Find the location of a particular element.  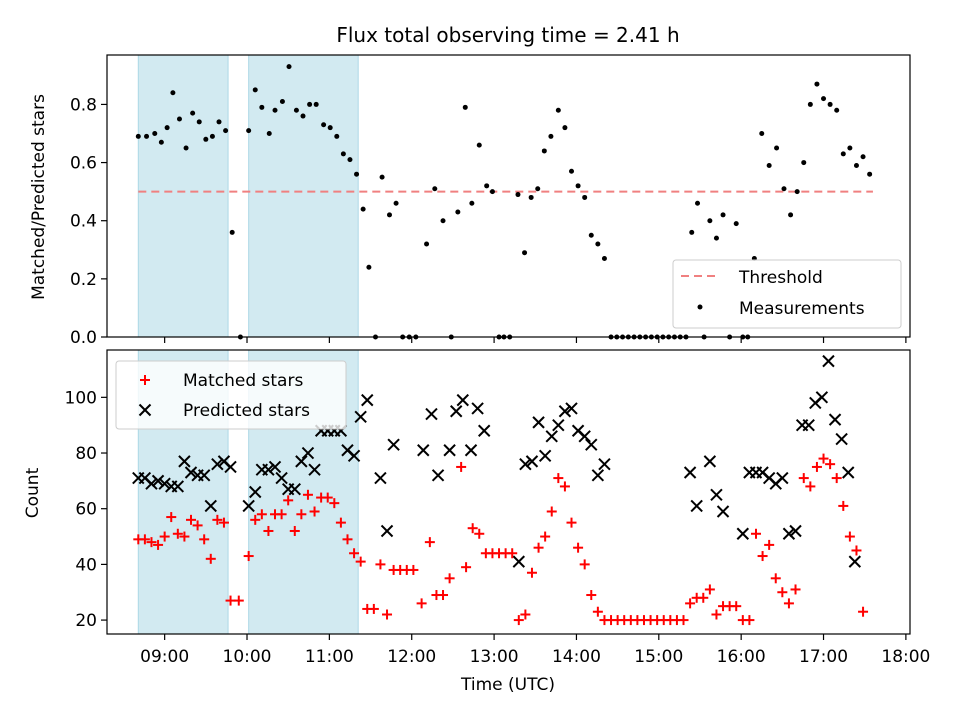

x-tick-label: 17:00 is located at coordinates (823, 657).